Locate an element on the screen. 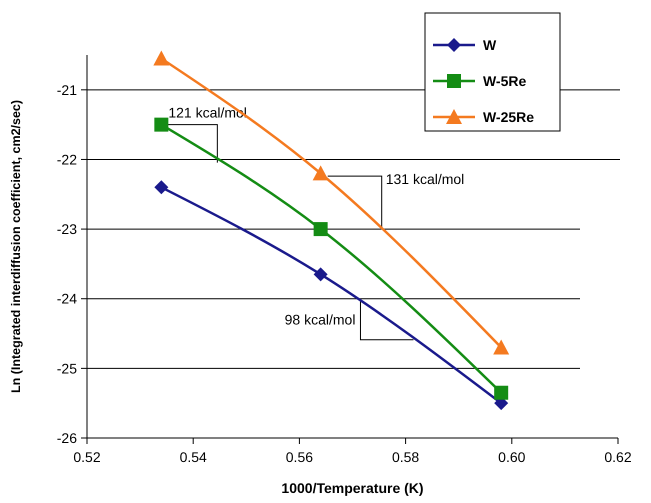 The image size is (651, 503). y-tick-label: -22 is located at coordinates (67, 159).